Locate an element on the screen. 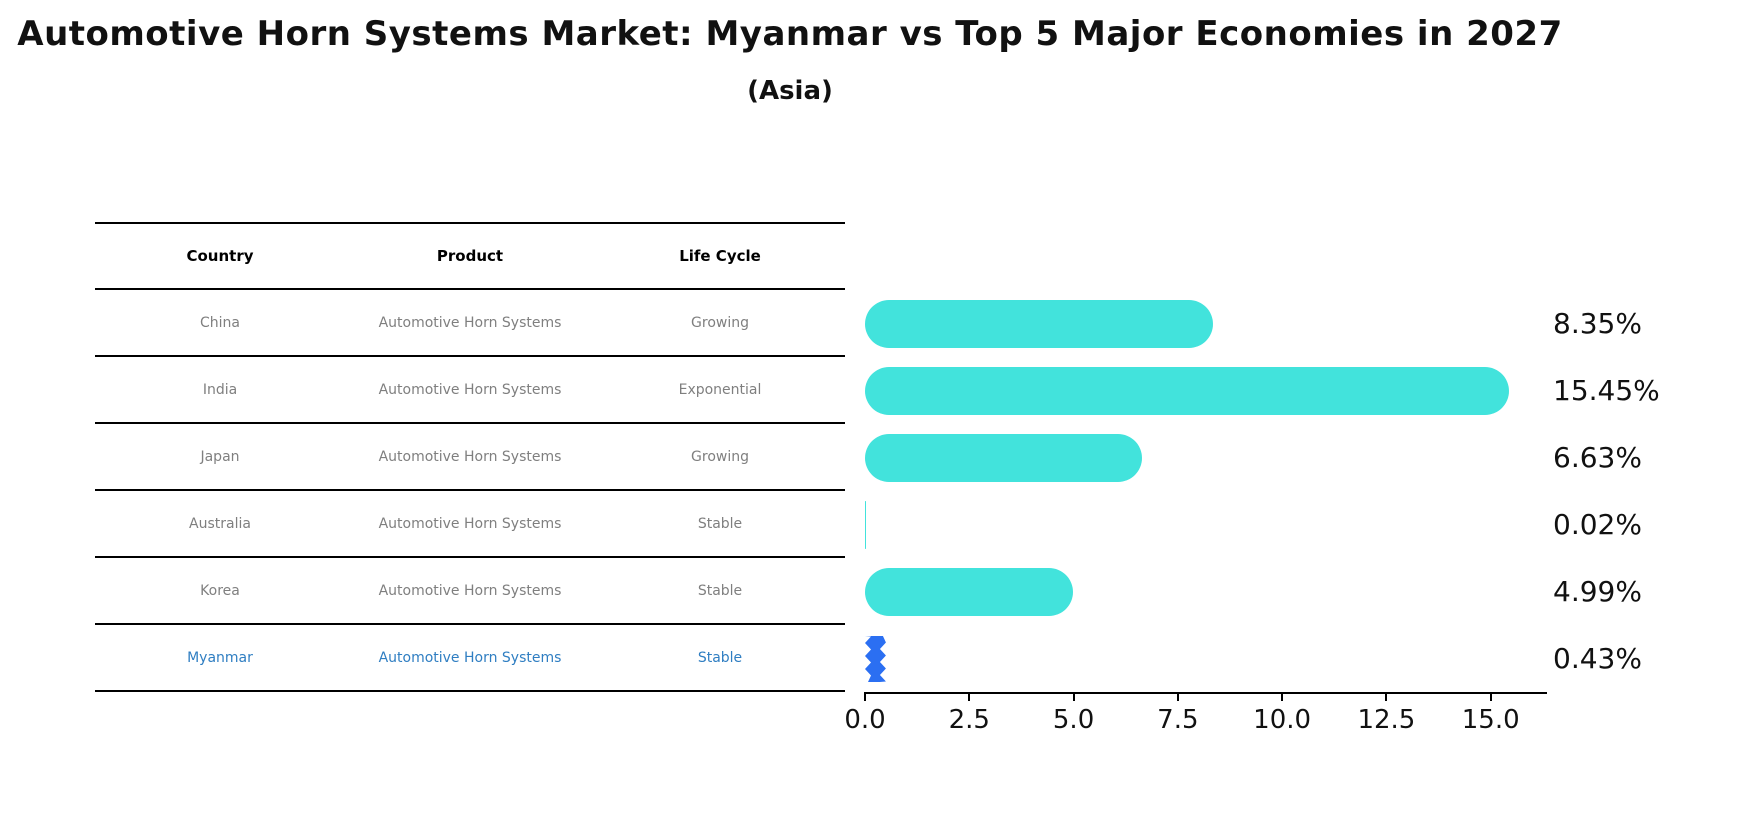 This screenshot has height=823, width=1764. table-row-india: India Automotive Horn Systems Exponential is located at coordinates (470, 390).